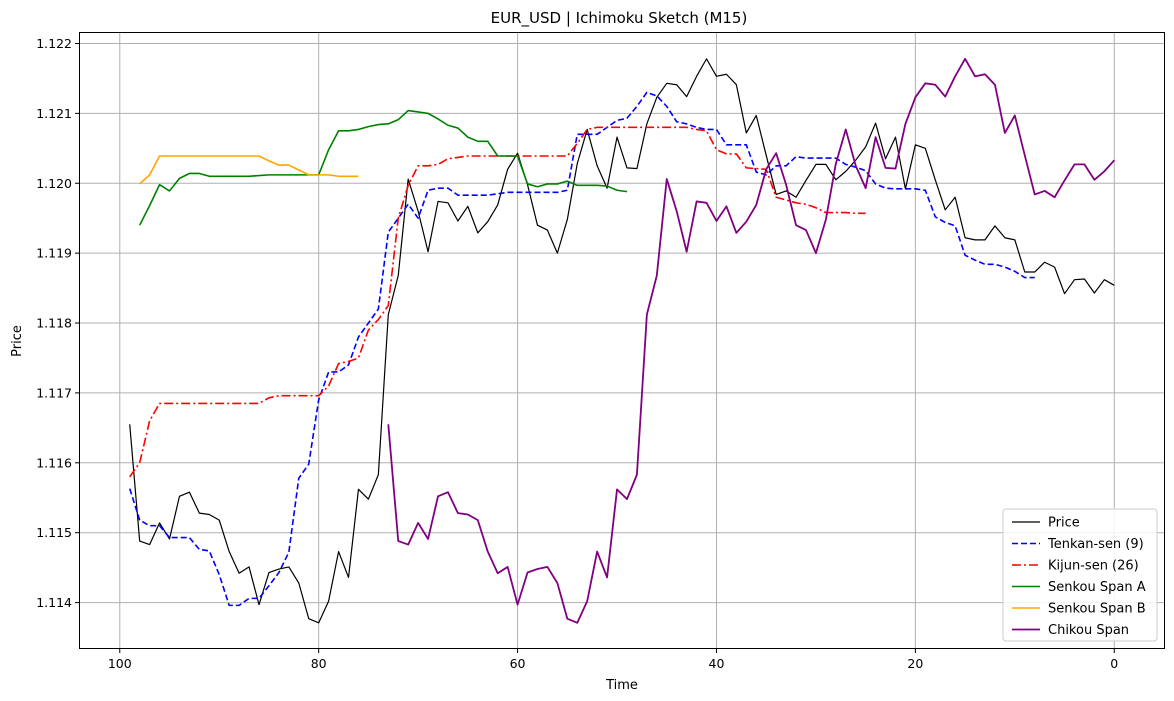 The width and height of the screenshot is (1174, 701). Describe the element at coordinates (915, 663) in the screenshot. I see `x-tick-label: 20` at that location.